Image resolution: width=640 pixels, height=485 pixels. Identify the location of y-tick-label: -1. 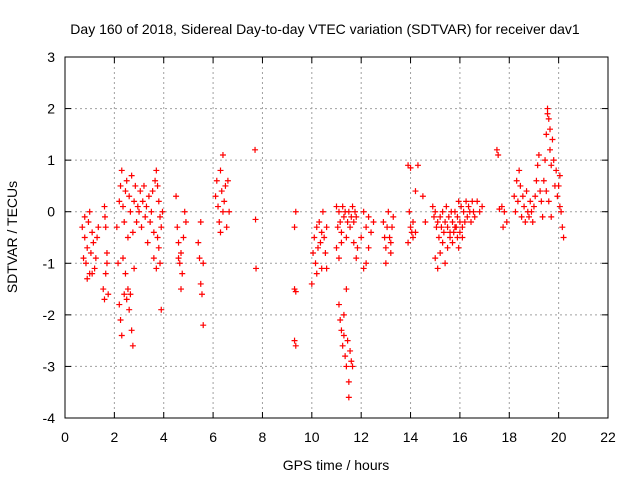
(49, 263).